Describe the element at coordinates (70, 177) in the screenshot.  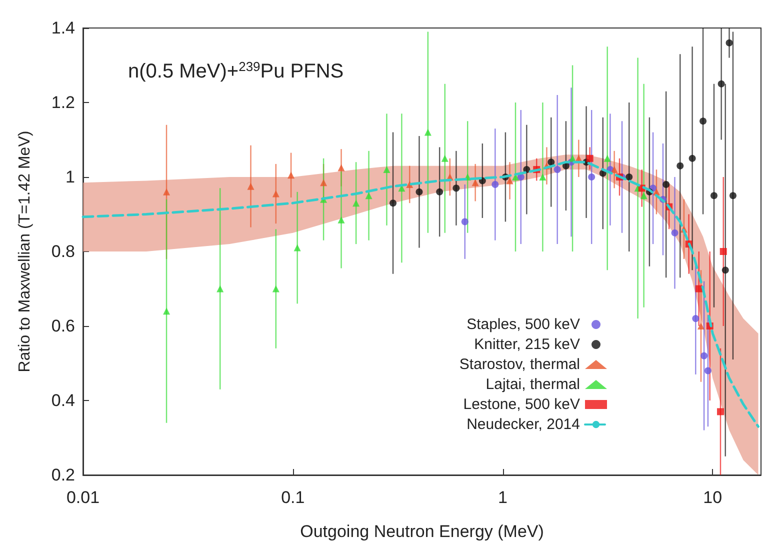
I see `y-tick-label: 1` at that location.